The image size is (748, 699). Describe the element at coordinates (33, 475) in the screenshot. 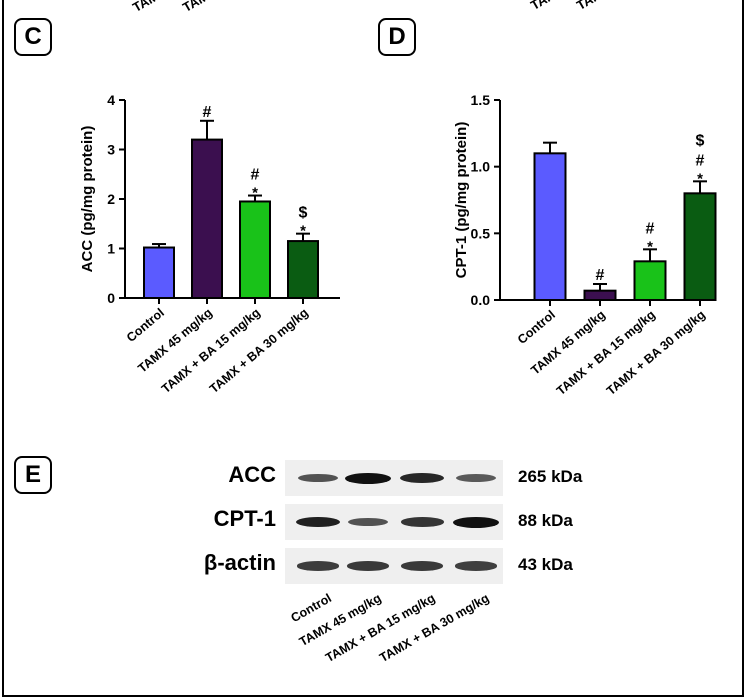

I see `panel-label-e: E` at that location.